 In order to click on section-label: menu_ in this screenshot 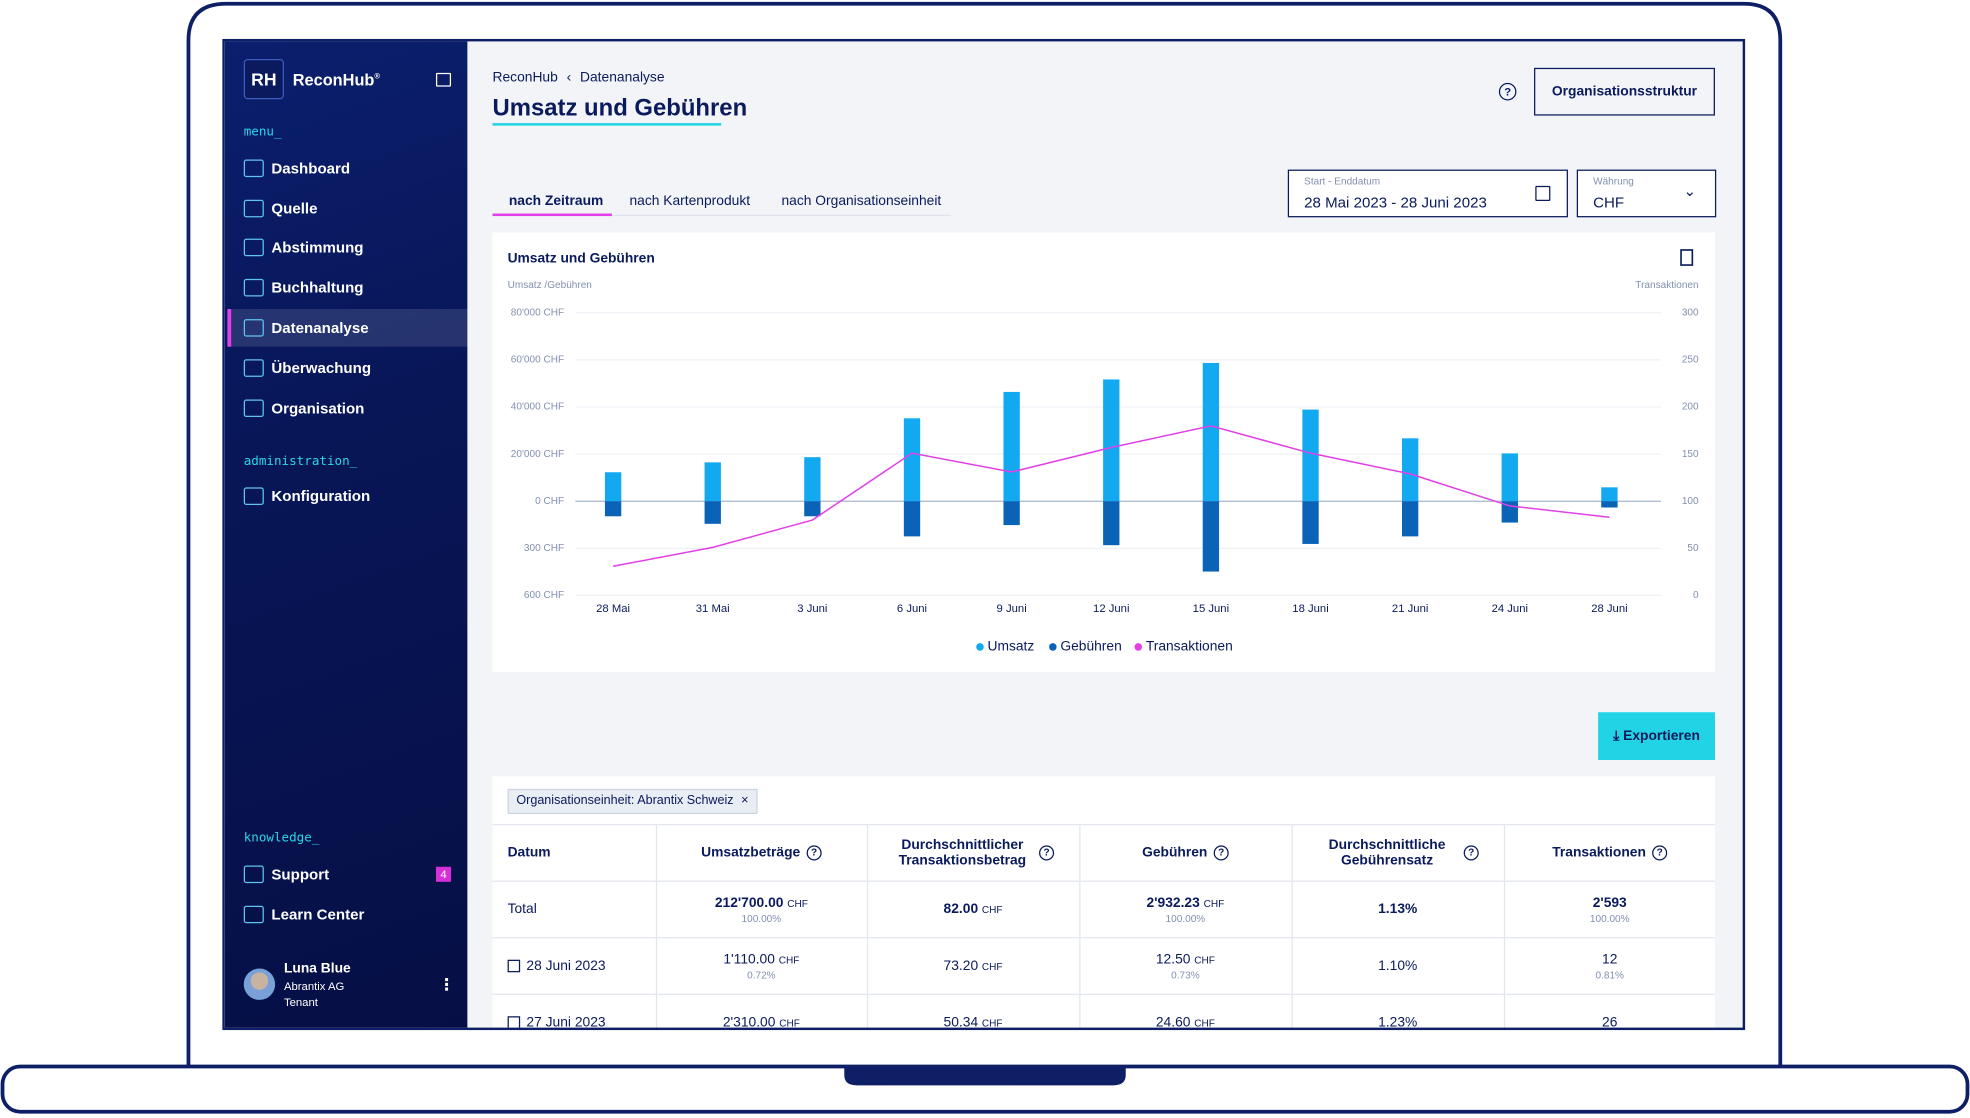, I will do `click(262, 132)`.